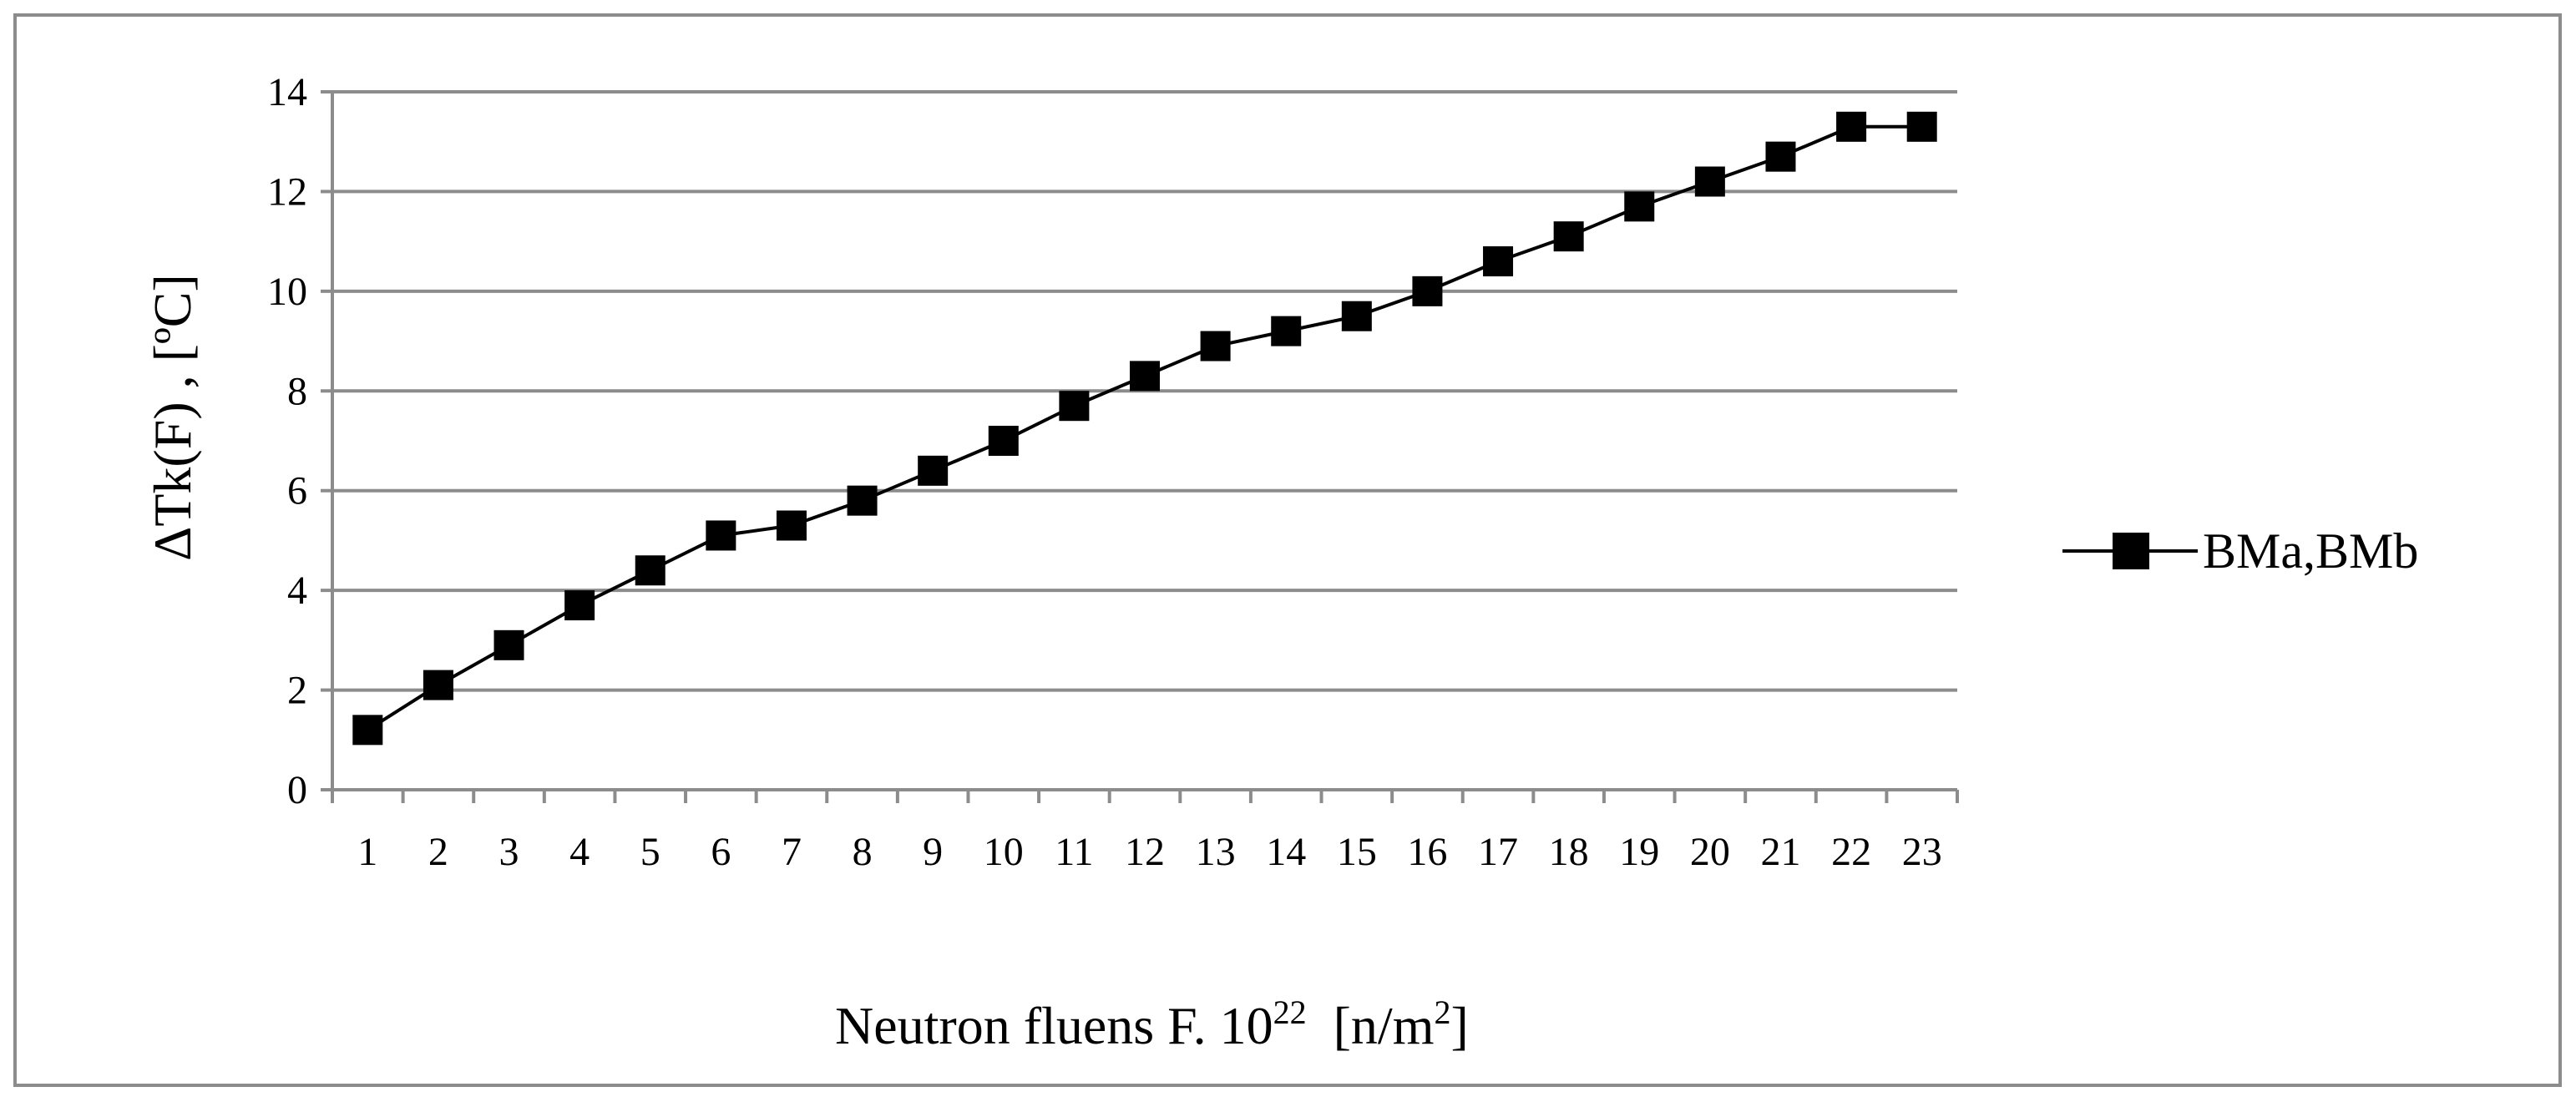  Describe the element at coordinates (1286, 852) in the screenshot. I see `x-tick-label: 14` at that location.